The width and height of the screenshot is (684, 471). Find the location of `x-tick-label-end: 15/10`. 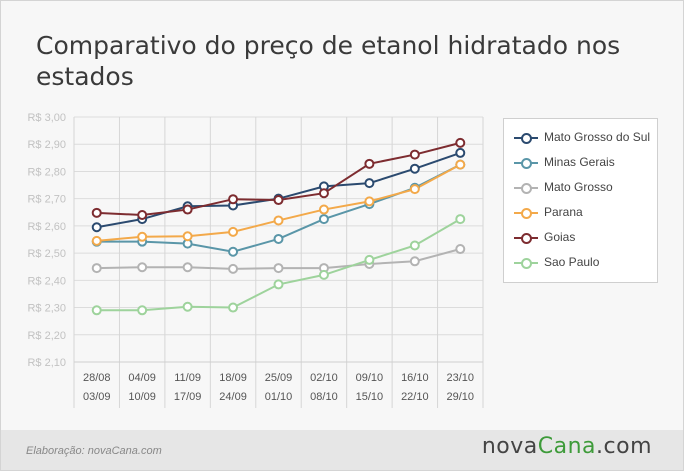

x-tick-label-end: 15/10 is located at coordinates (370, 397).